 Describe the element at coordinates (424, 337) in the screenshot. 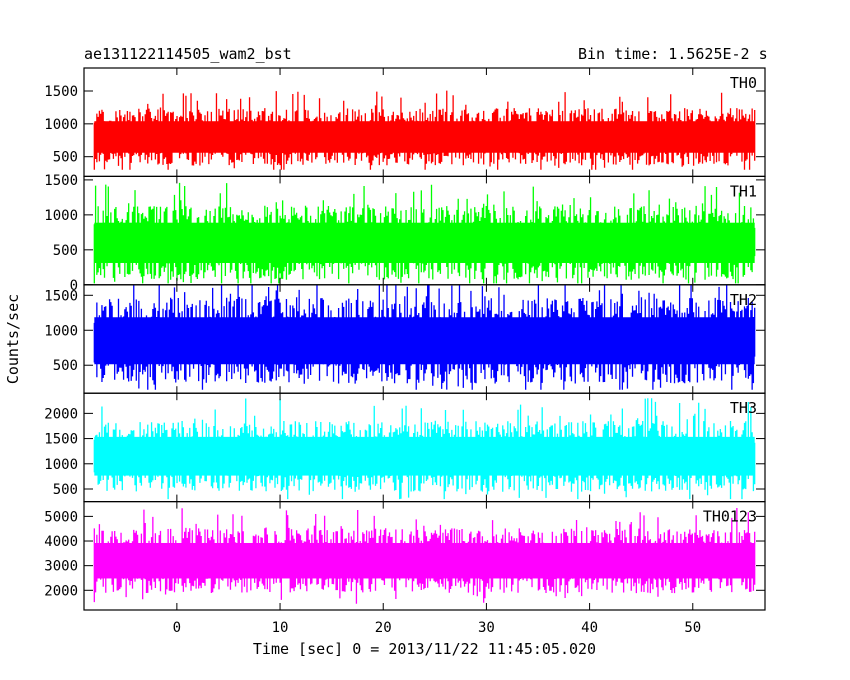

I see `series-line-th2` at that location.